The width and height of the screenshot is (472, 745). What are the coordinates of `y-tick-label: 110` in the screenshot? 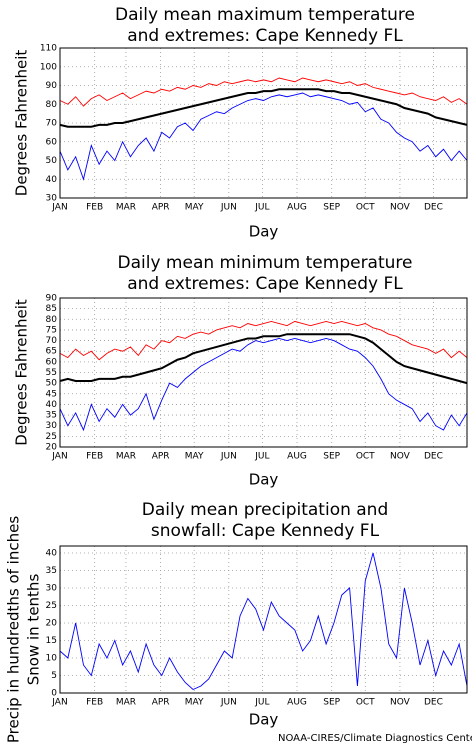 It's located at (48, 49).